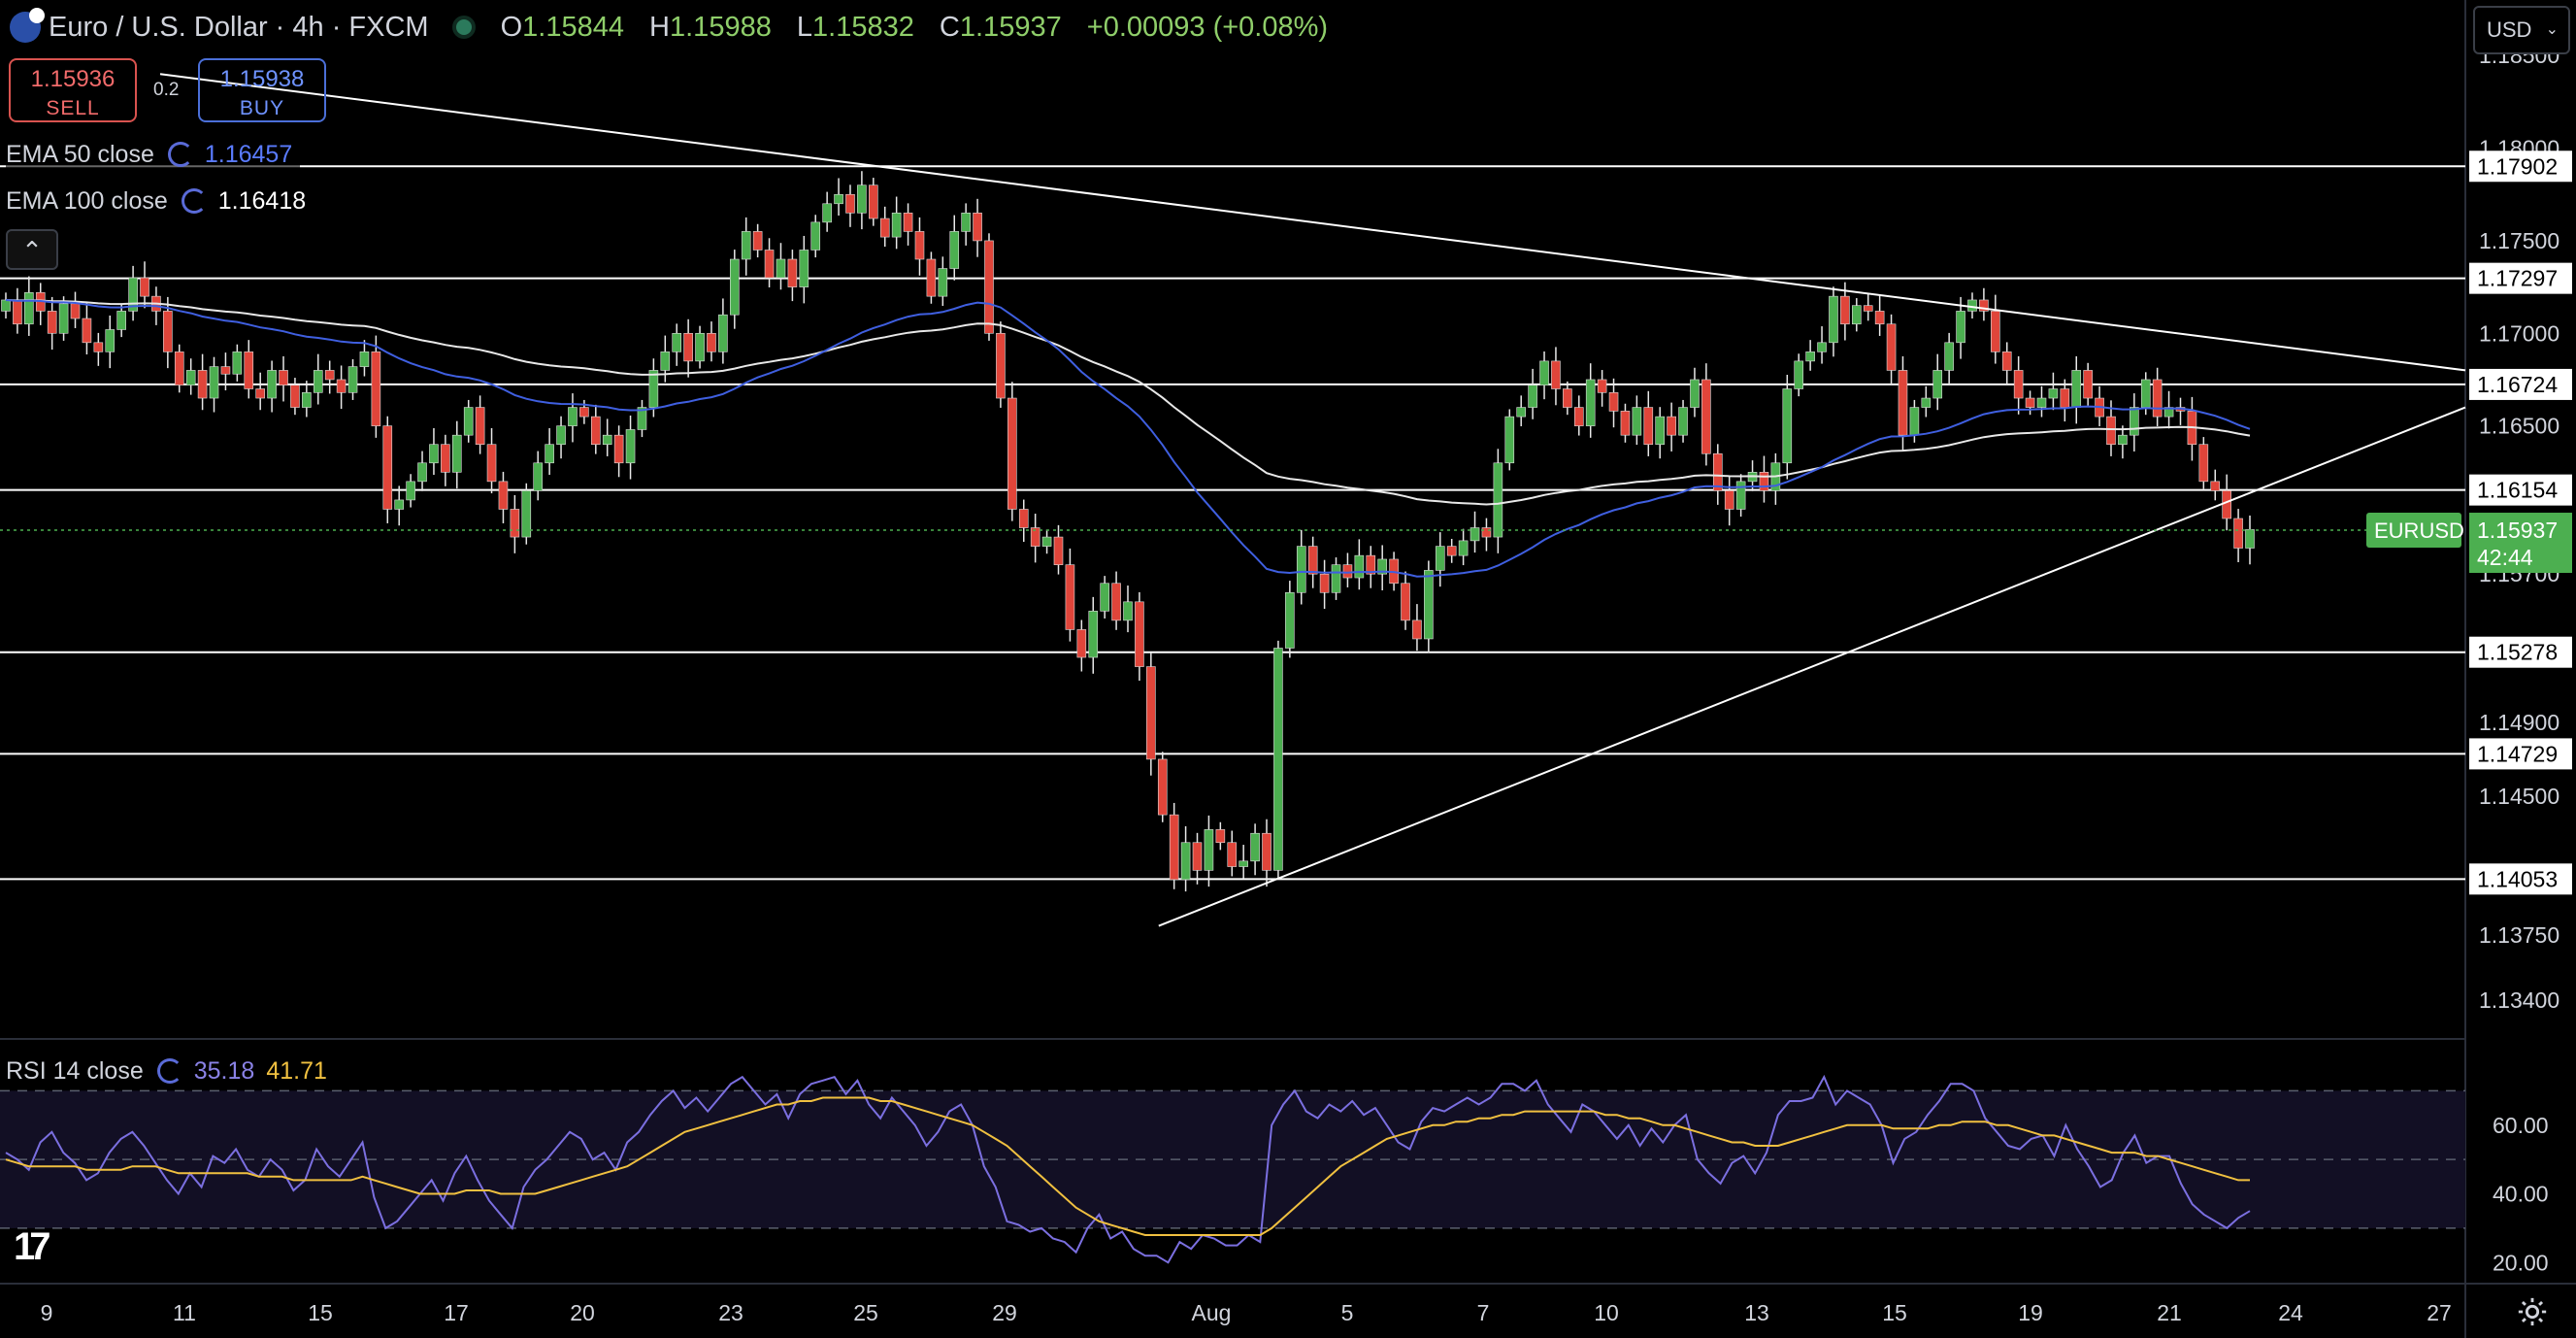  I want to click on level-price-label: 1.14053, so click(2517, 879).